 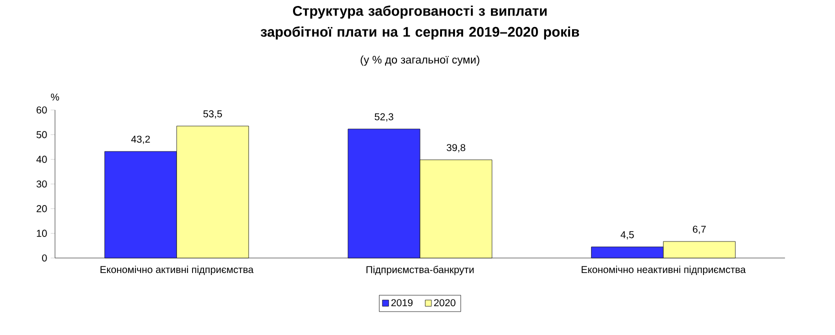 I want to click on chart-title: Структура заборгованості з виплати заробітної плати на 1 серпня 2019–2020 років, so click(x=420, y=23).